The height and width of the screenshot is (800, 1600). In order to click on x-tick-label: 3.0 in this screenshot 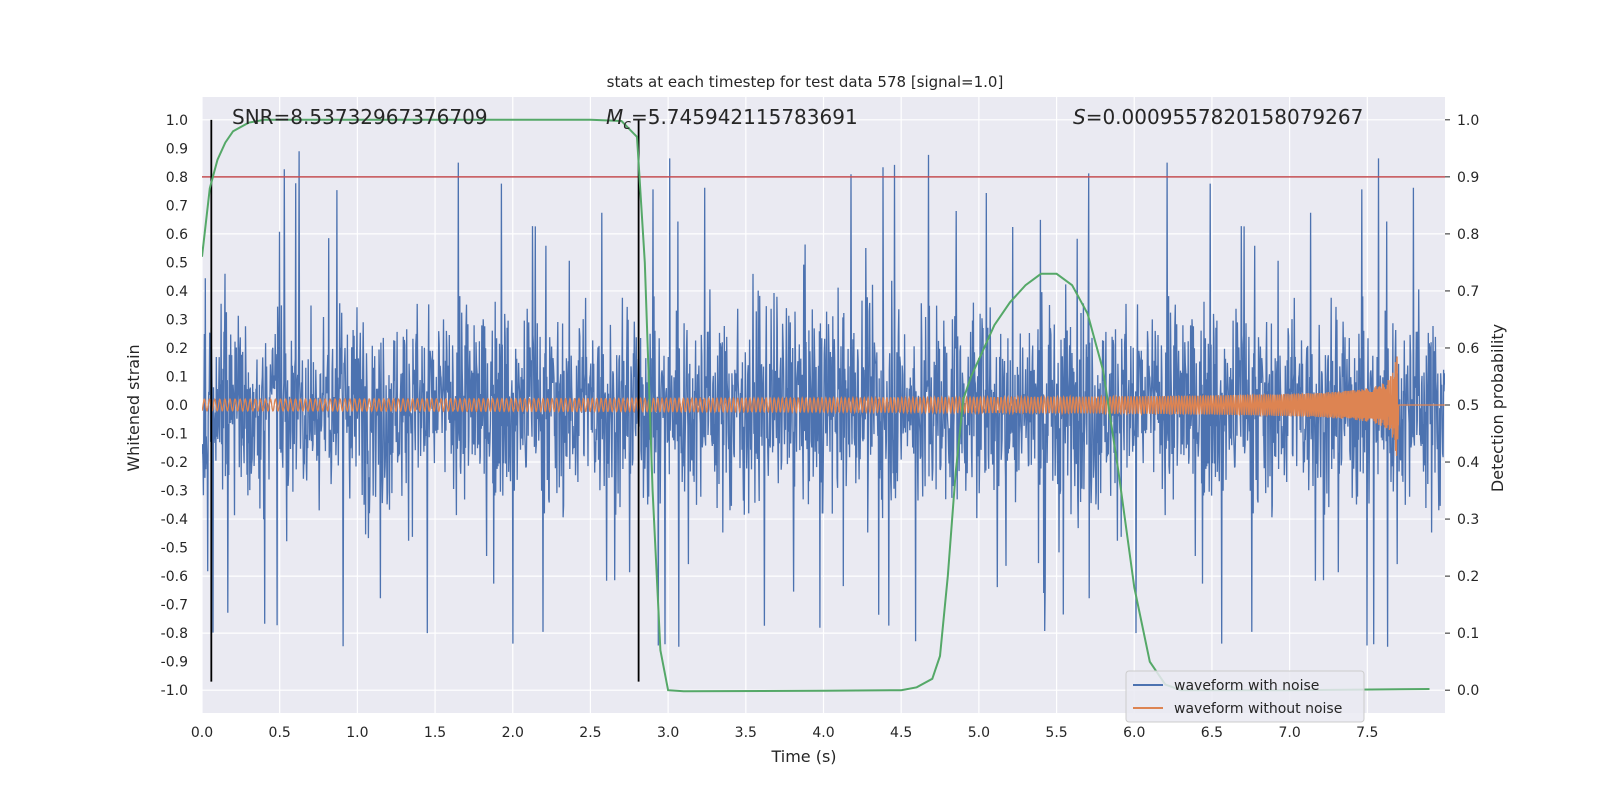, I will do `click(668, 733)`.